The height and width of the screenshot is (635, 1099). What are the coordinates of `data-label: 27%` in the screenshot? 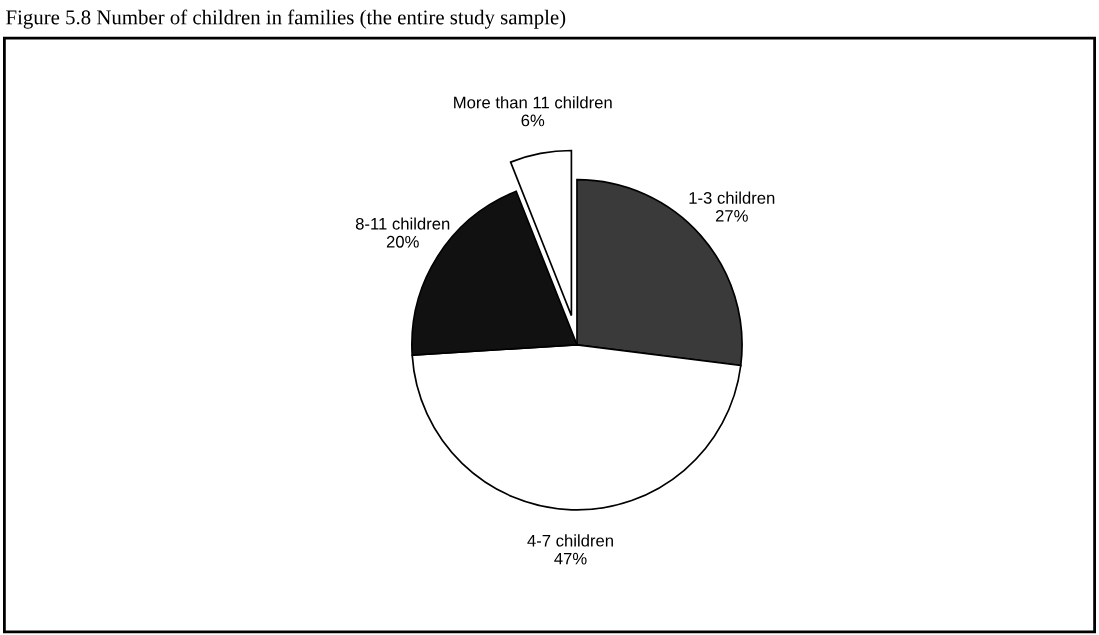 It's located at (731, 215).